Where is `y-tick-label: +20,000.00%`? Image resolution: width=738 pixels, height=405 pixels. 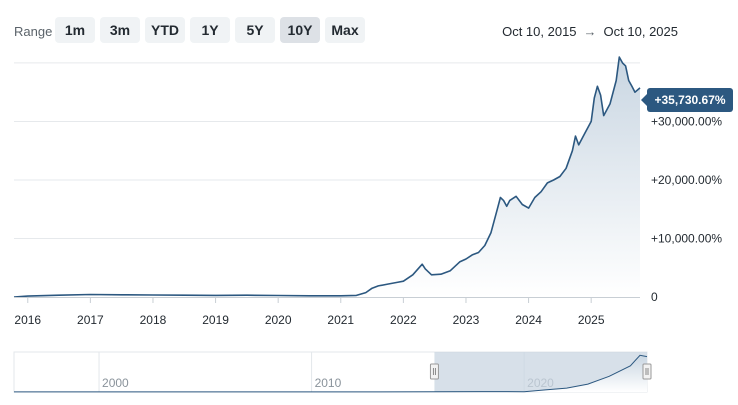 y-tick-label: +20,000.00% is located at coordinates (686, 180).